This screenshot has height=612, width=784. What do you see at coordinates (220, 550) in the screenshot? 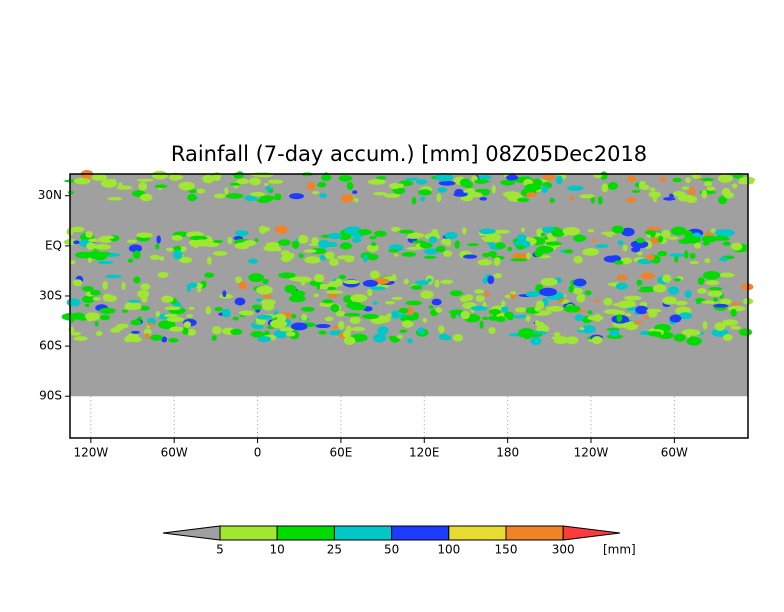
I see `colorbar-label: 5` at bounding box center [220, 550].